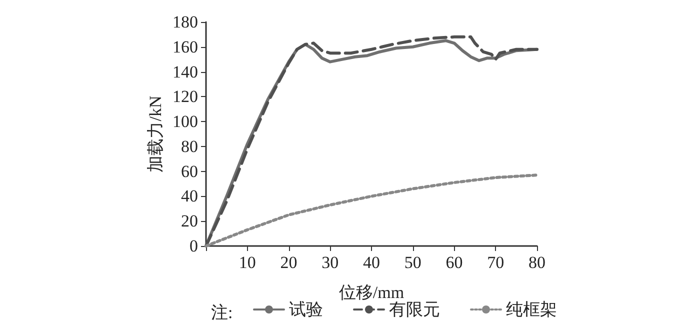 The image size is (700, 335). I want to click on x-tick-label: 80, so click(537, 262).